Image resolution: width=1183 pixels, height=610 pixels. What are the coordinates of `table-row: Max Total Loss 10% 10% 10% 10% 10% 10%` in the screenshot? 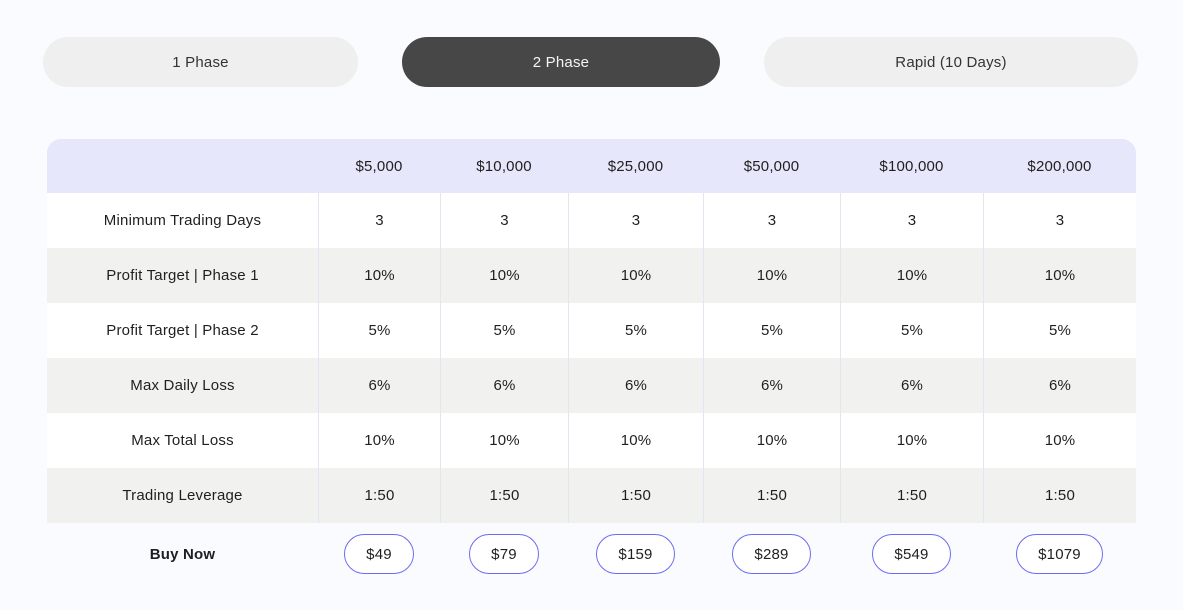 It's located at (591, 440).